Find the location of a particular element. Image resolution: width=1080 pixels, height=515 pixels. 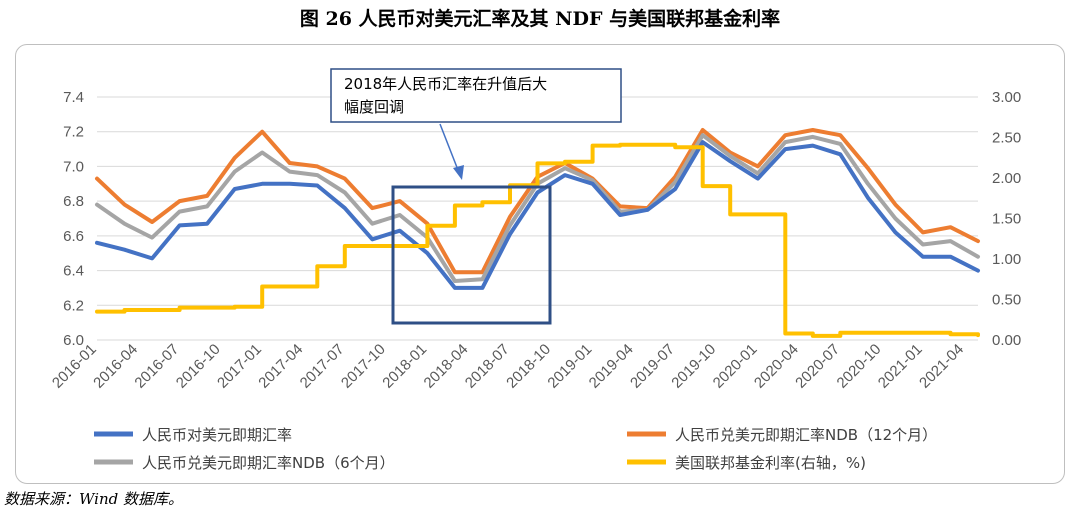

x-tick-label: 2018-10 is located at coordinates (528, 366).